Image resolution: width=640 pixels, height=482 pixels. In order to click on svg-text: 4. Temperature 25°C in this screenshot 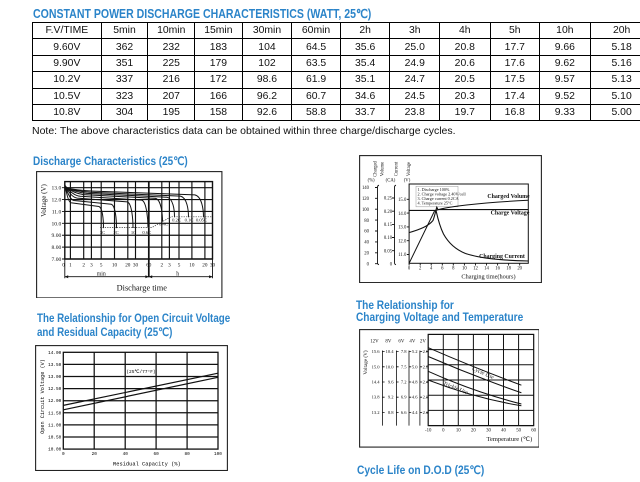, I will do `click(434, 203)`.